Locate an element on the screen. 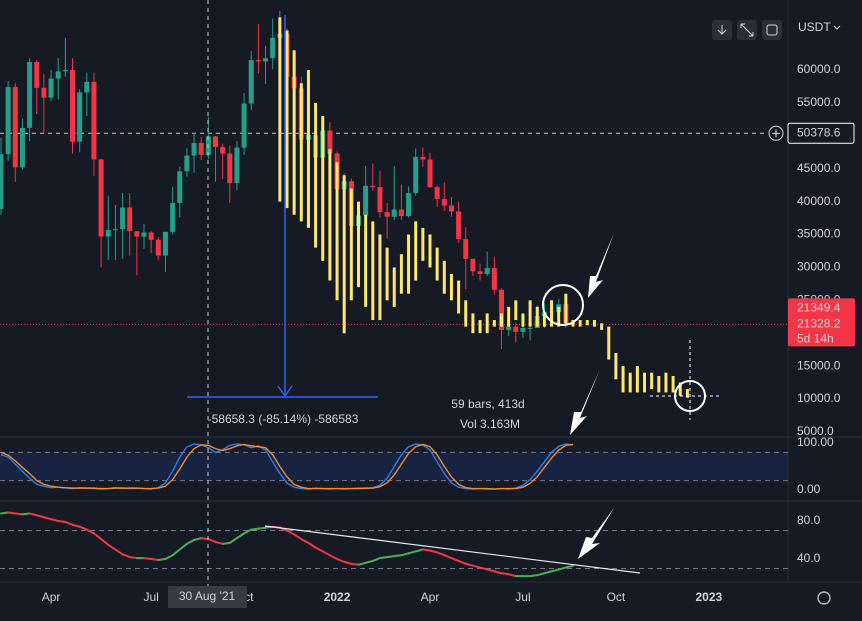 The width and height of the screenshot is (862, 621). y-tick-label: 100.00 is located at coordinates (815, 442).